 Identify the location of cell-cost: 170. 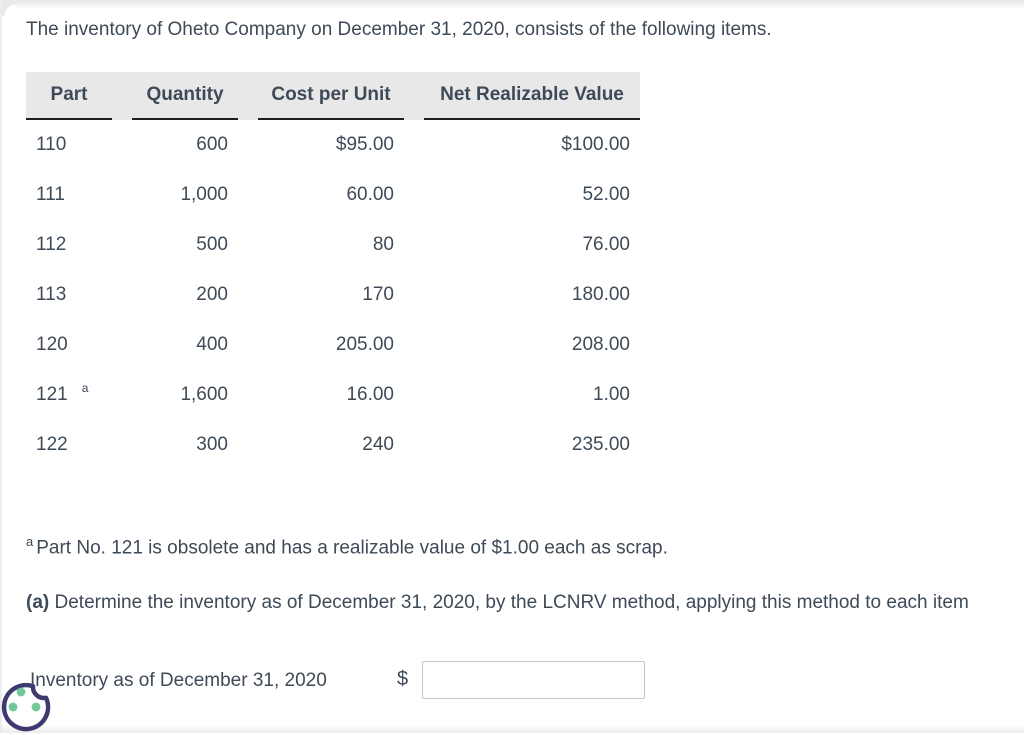
(378, 294).